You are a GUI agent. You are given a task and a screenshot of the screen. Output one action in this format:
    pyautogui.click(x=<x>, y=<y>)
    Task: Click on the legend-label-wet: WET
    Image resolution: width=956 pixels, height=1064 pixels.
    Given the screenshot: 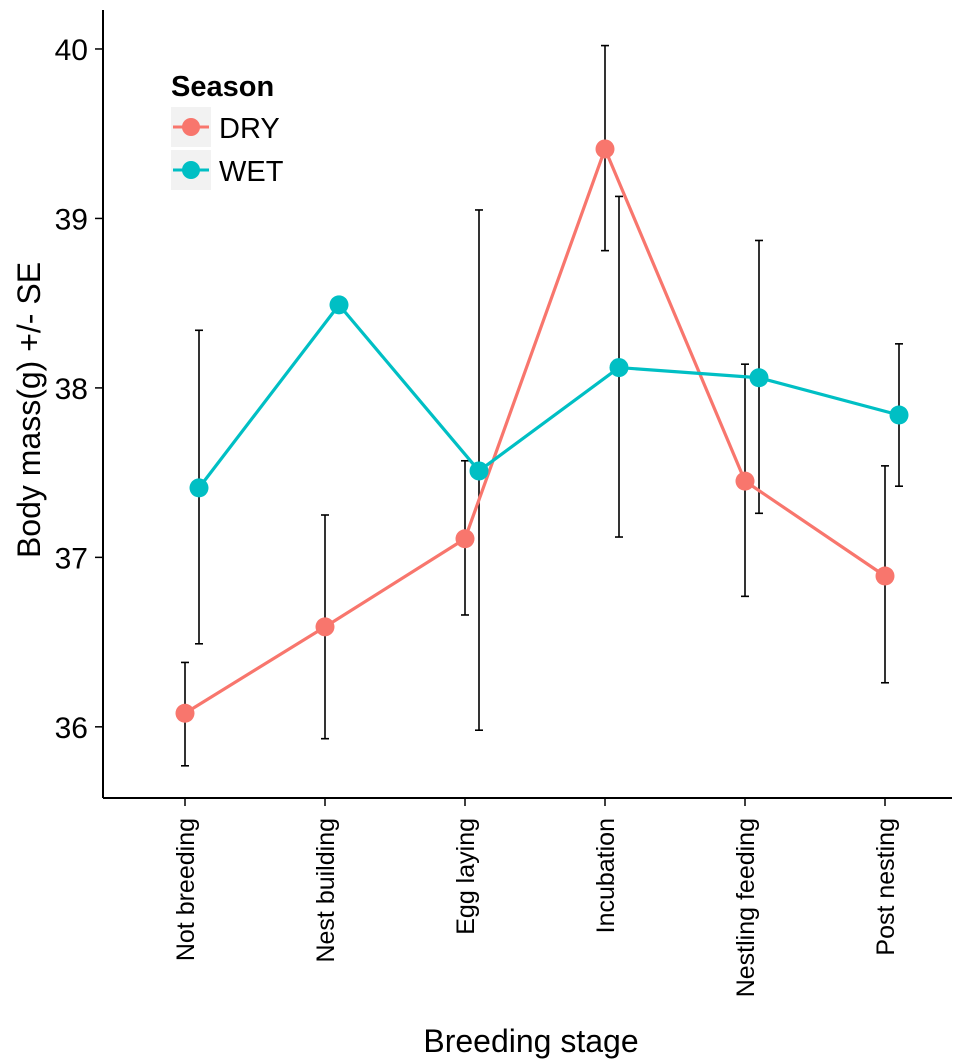 What is the action you would take?
    pyautogui.click(x=251, y=172)
    